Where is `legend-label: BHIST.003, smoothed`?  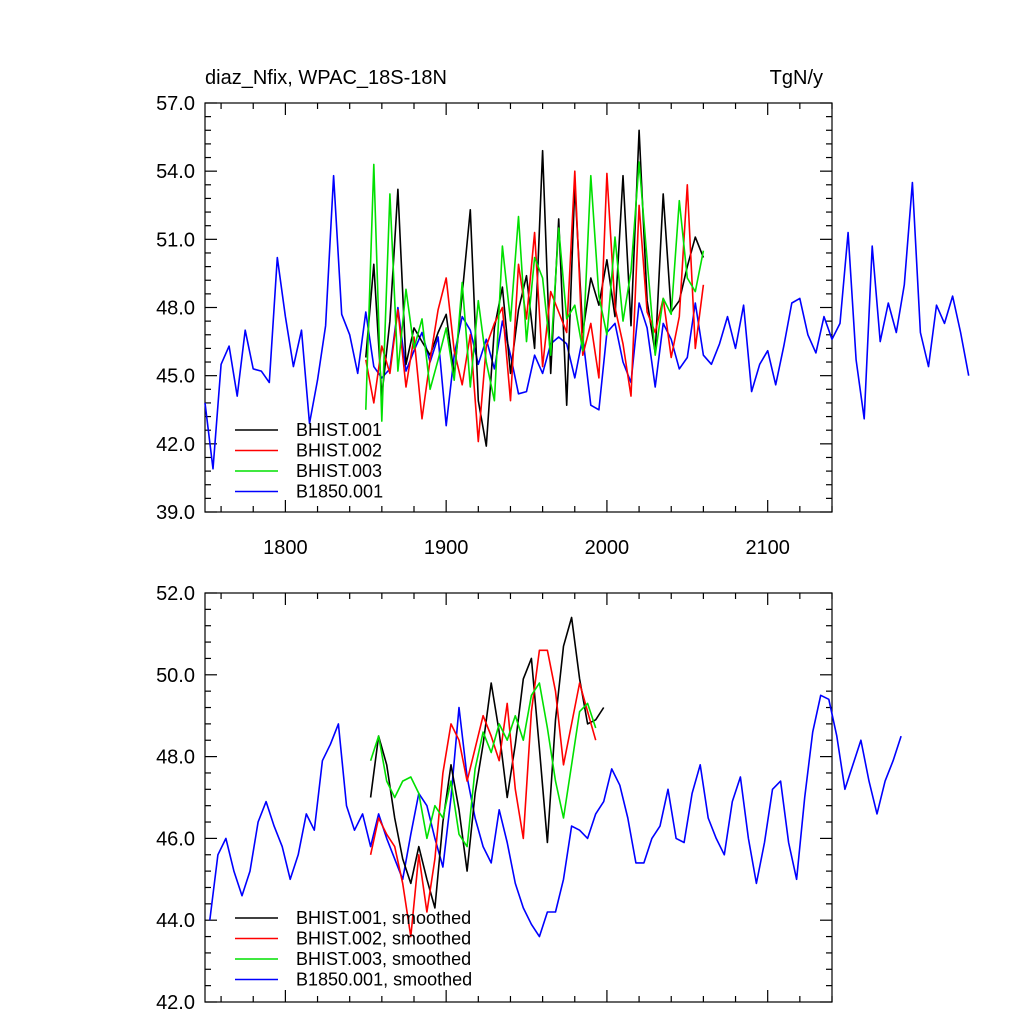
legend-label: BHIST.003, smoothed is located at coordinates (383, 959).